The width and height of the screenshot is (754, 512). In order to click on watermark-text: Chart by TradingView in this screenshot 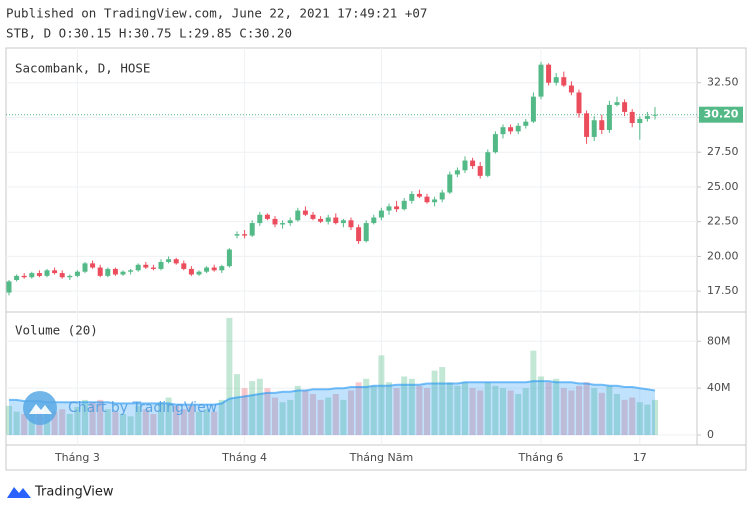, I will do `click(142, 408)`.